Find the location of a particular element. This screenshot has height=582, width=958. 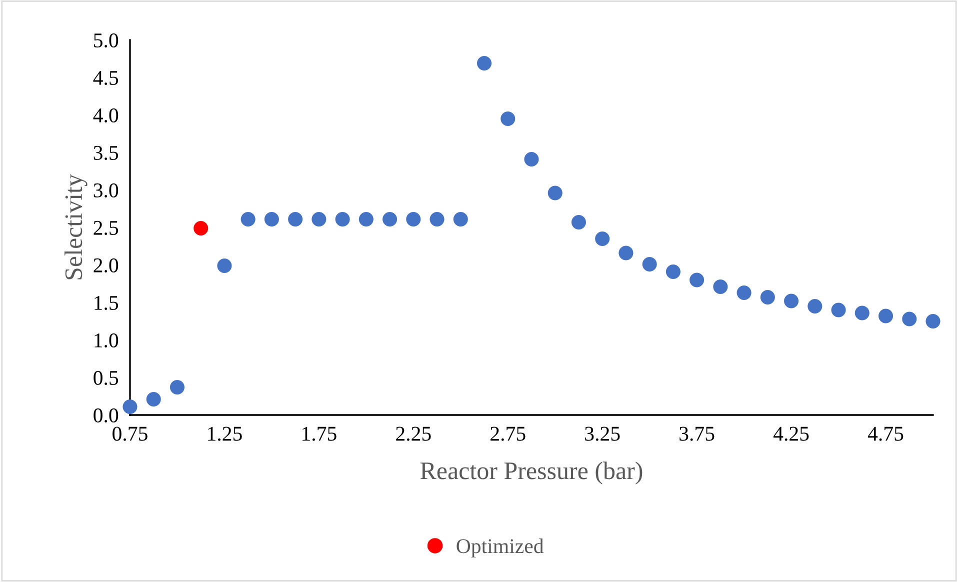

x-tick-label: 4.75 is located at coordinates (886, 433).